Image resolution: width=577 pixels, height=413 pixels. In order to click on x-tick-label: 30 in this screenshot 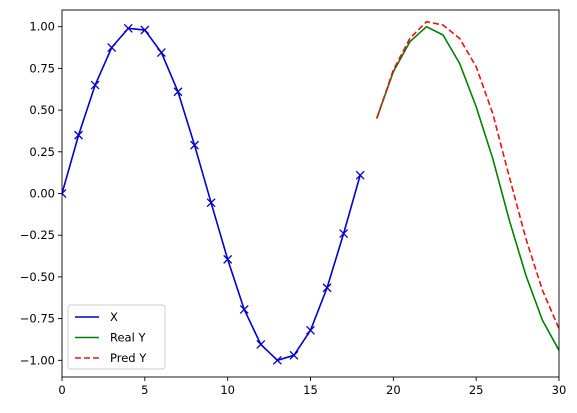, I will do `click(559, 390)`.